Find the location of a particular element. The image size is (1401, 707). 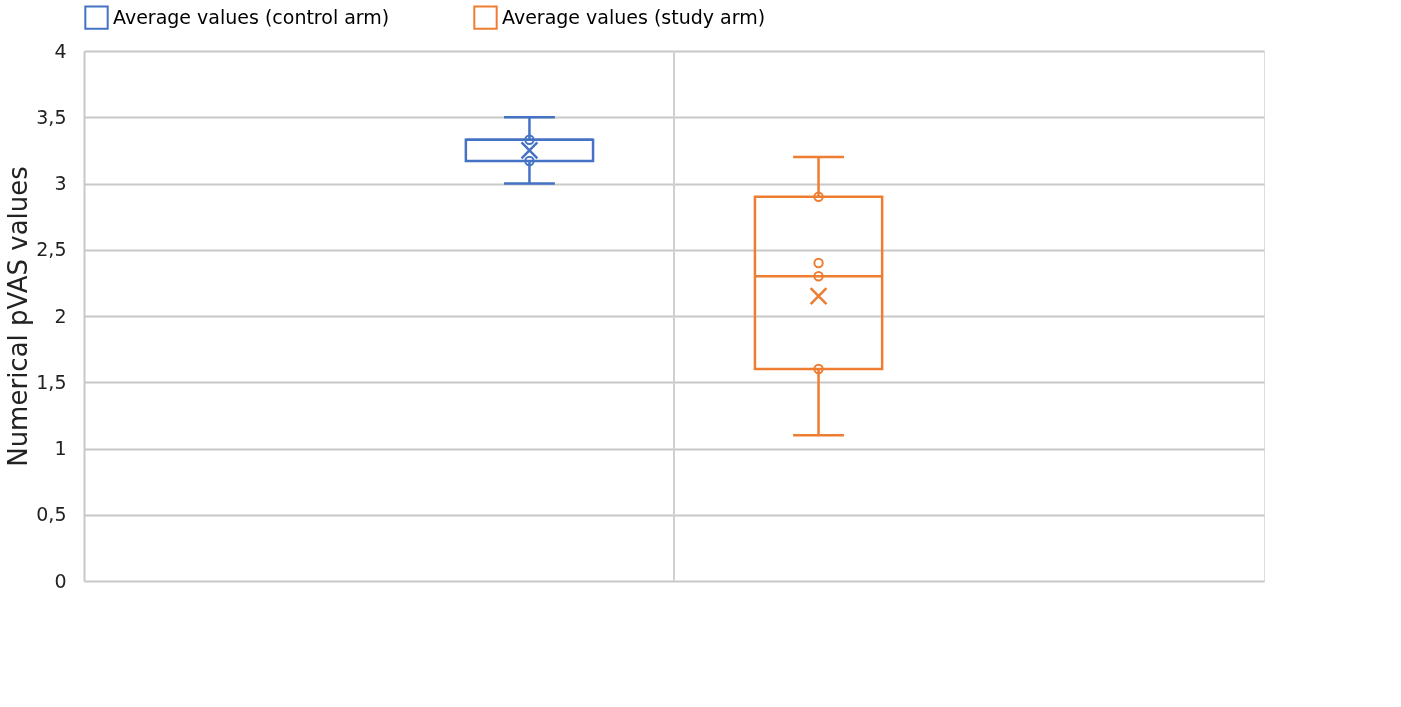

y-tick-label: 2 is located at coordinates (60, 315).